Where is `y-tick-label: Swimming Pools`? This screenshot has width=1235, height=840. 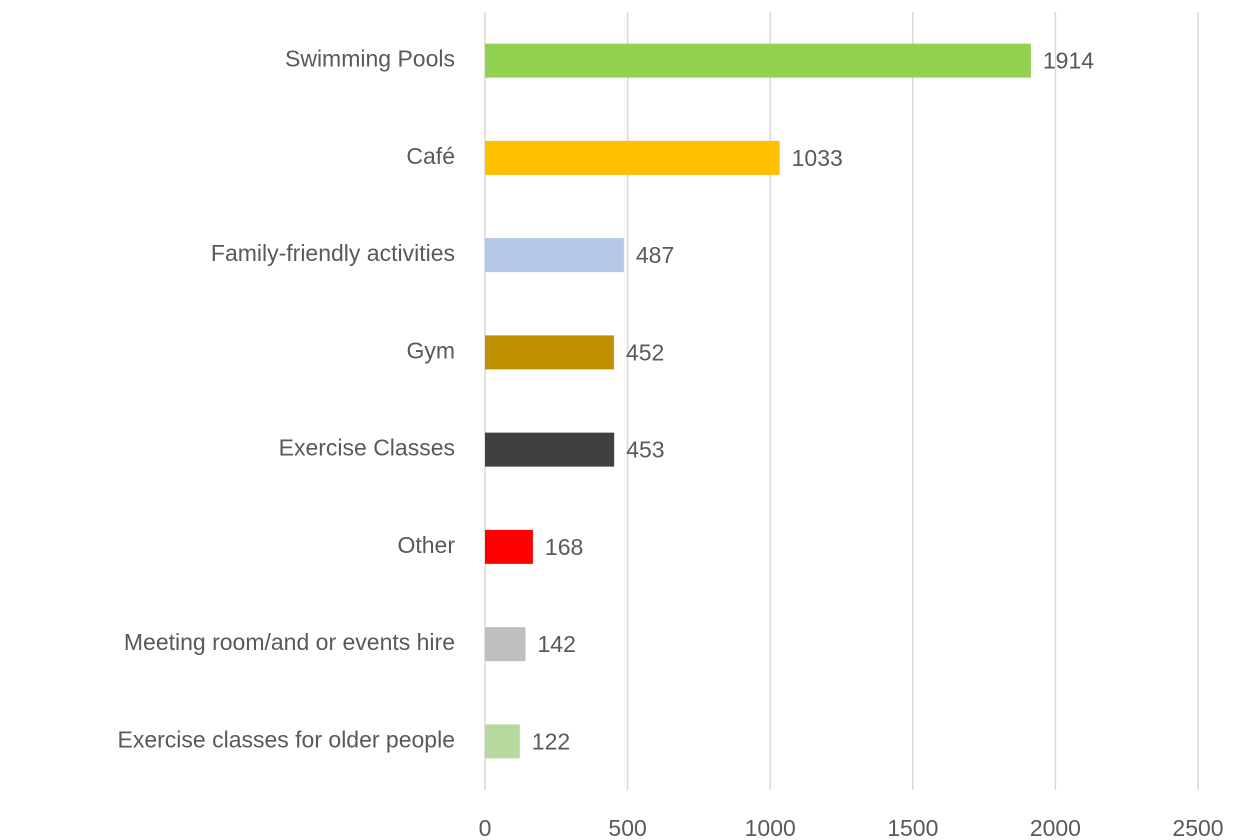 y-tick-label: Swimming Pools is located at coordinates (370, 59).